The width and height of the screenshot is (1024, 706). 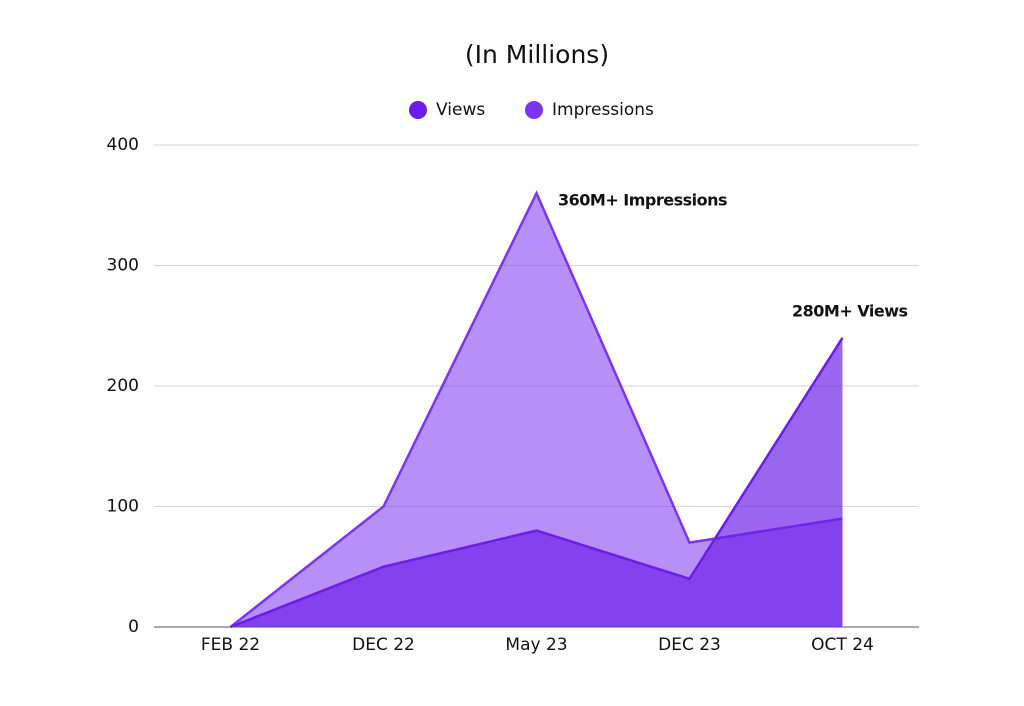 What do you see at coordinates (123, 145) in the screenshot?
I see `y-tick-label: 400` at bounding box center [123, 145].